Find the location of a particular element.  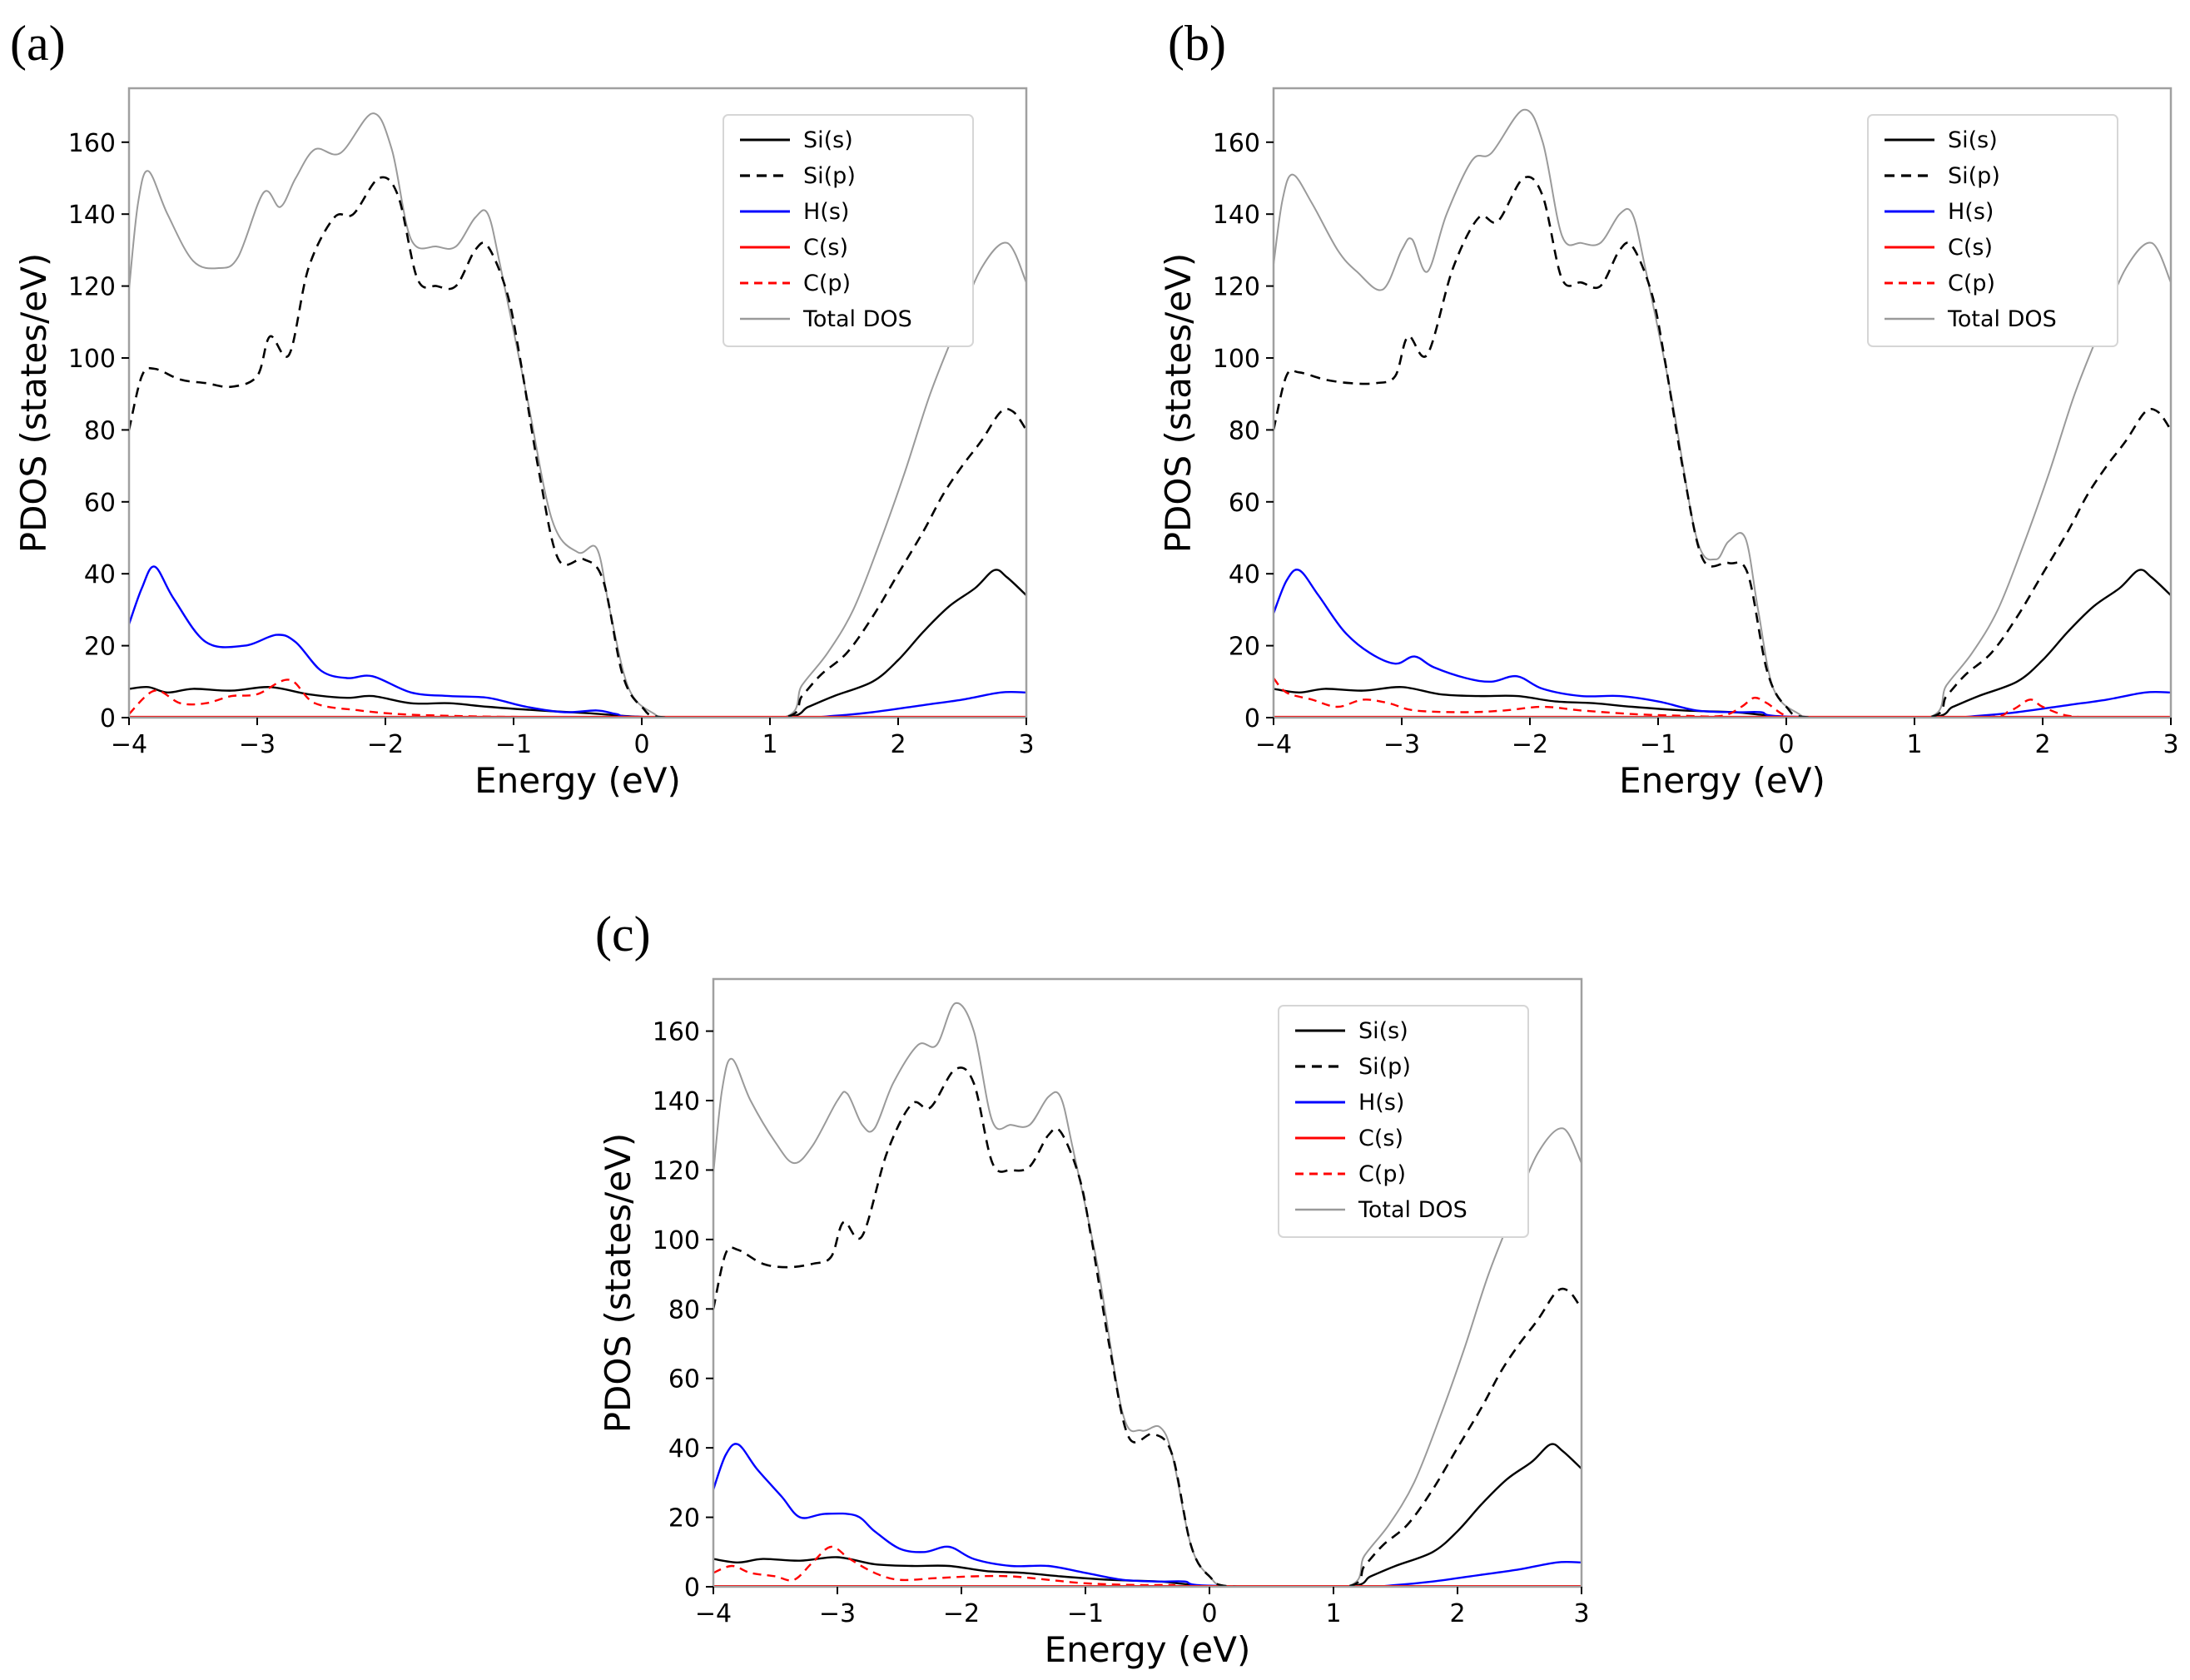

axes-frame is located at coordinates (1147, 1282).